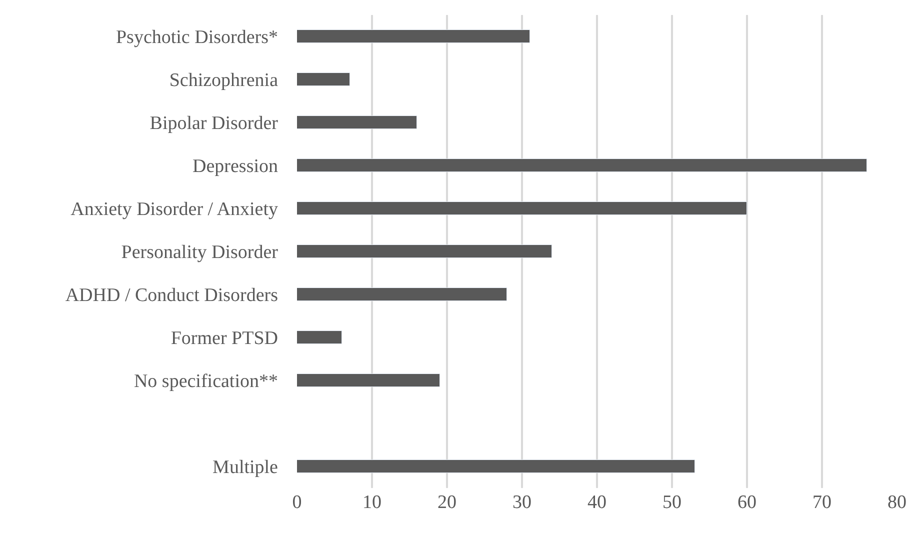 The height and width of the screenshot is (533, 919). I want to click on x-tick-label: 40, so click(597, 502).